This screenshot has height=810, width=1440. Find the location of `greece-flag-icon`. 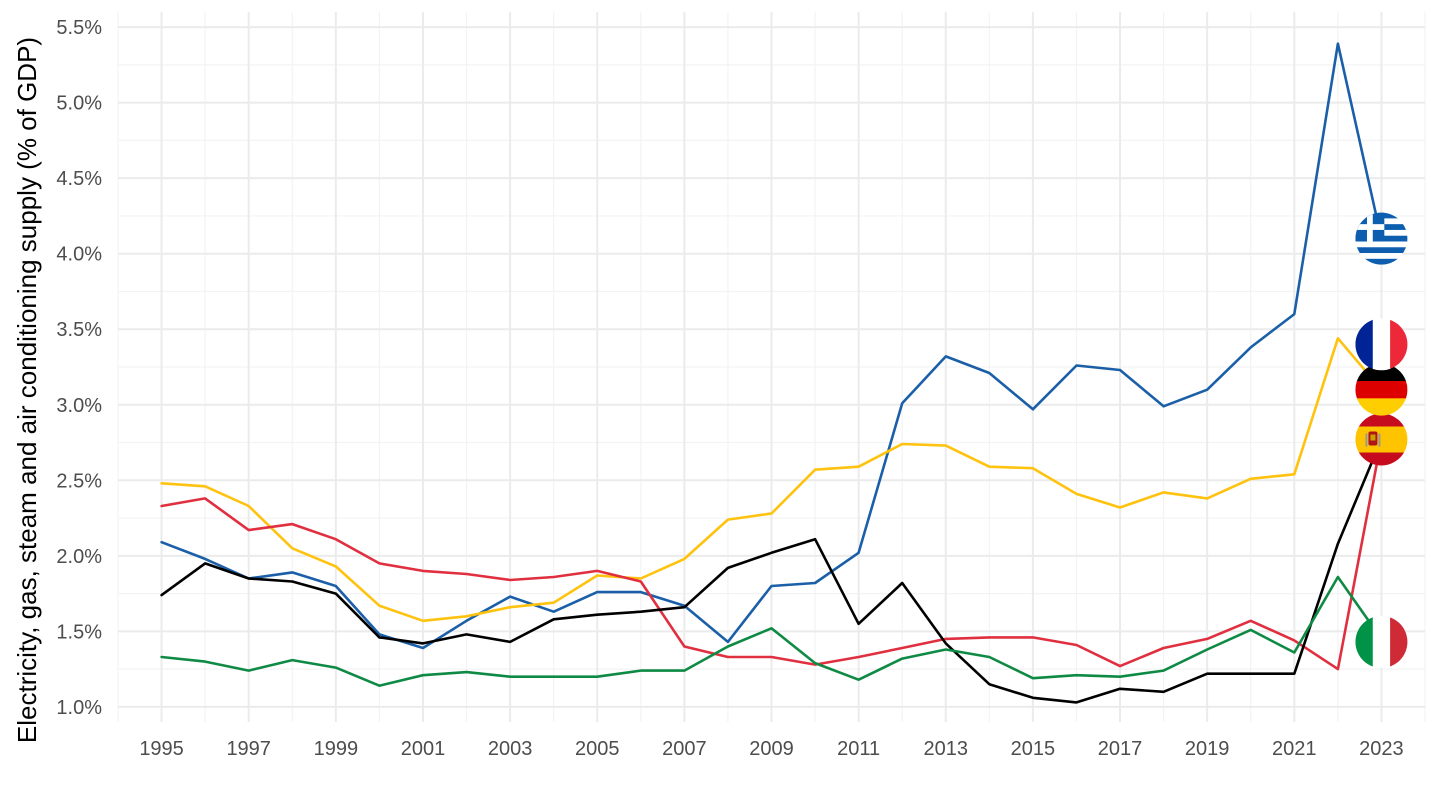

greece-flag-icon is located at coordinates (1381, 238).